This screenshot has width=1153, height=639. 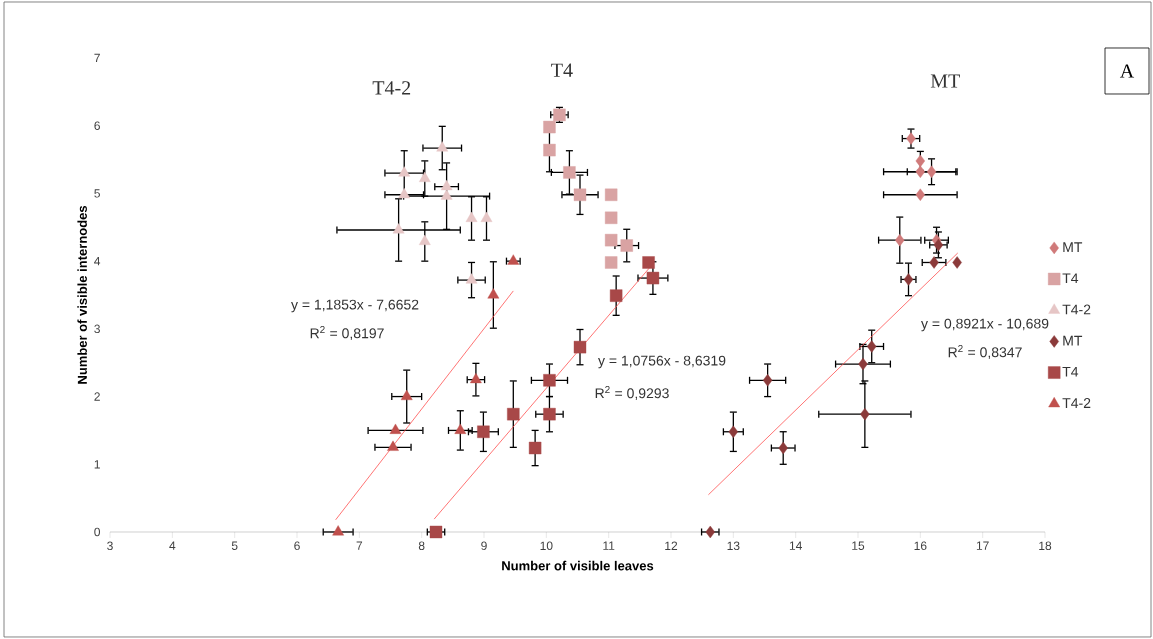 I want to click on y-tick-label: 0, so click(x=97, y=532).